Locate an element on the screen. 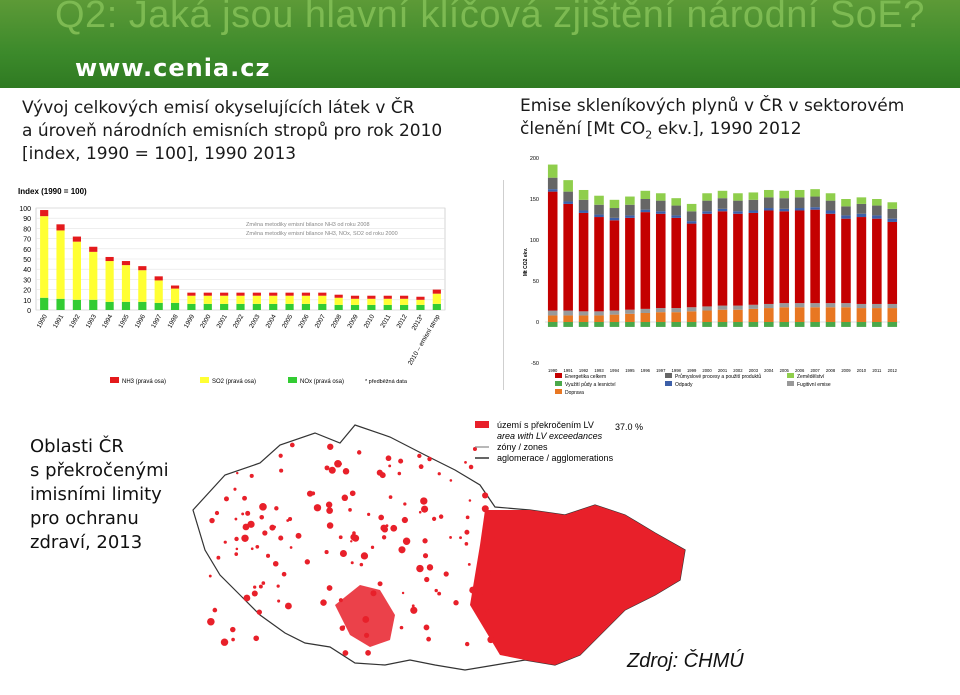 This screenshot has width=960, height=695. legend-label: území s překročením LV is located at coordinates (545, 425).